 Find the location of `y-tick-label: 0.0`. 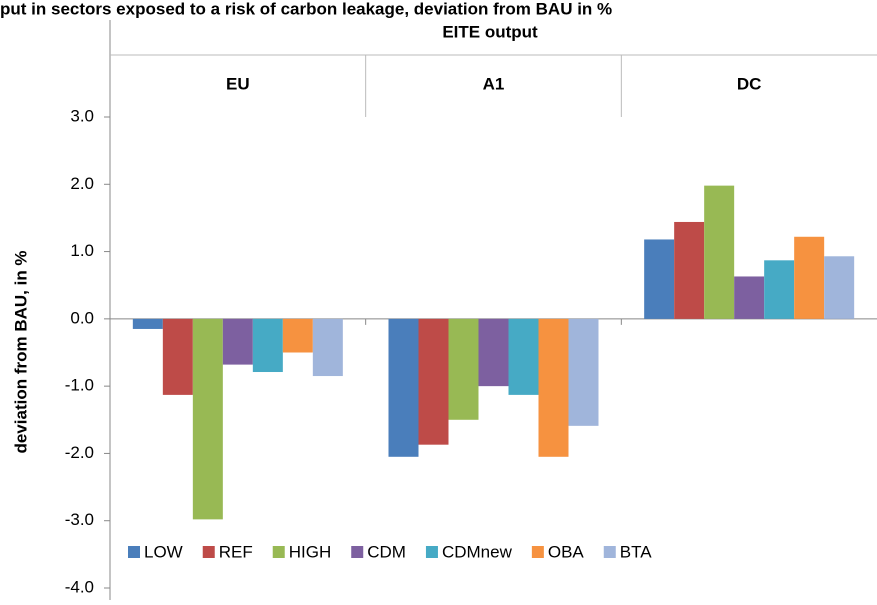

y-tick-label: 0.0 is located at coordinates (82, 317).